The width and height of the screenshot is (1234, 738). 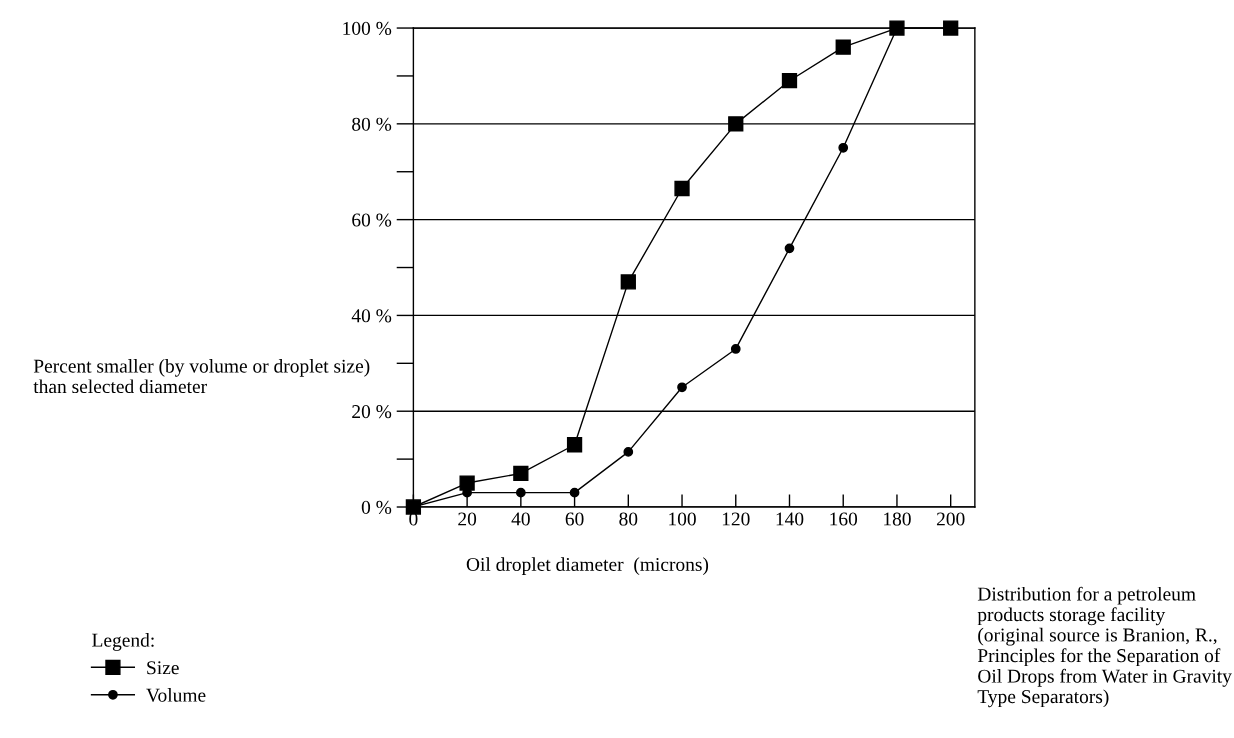 What do you see at coordinates (372, 412) in the screenshot?
I see `y-tick-label: 20 %` at bounding box center [372, 412].